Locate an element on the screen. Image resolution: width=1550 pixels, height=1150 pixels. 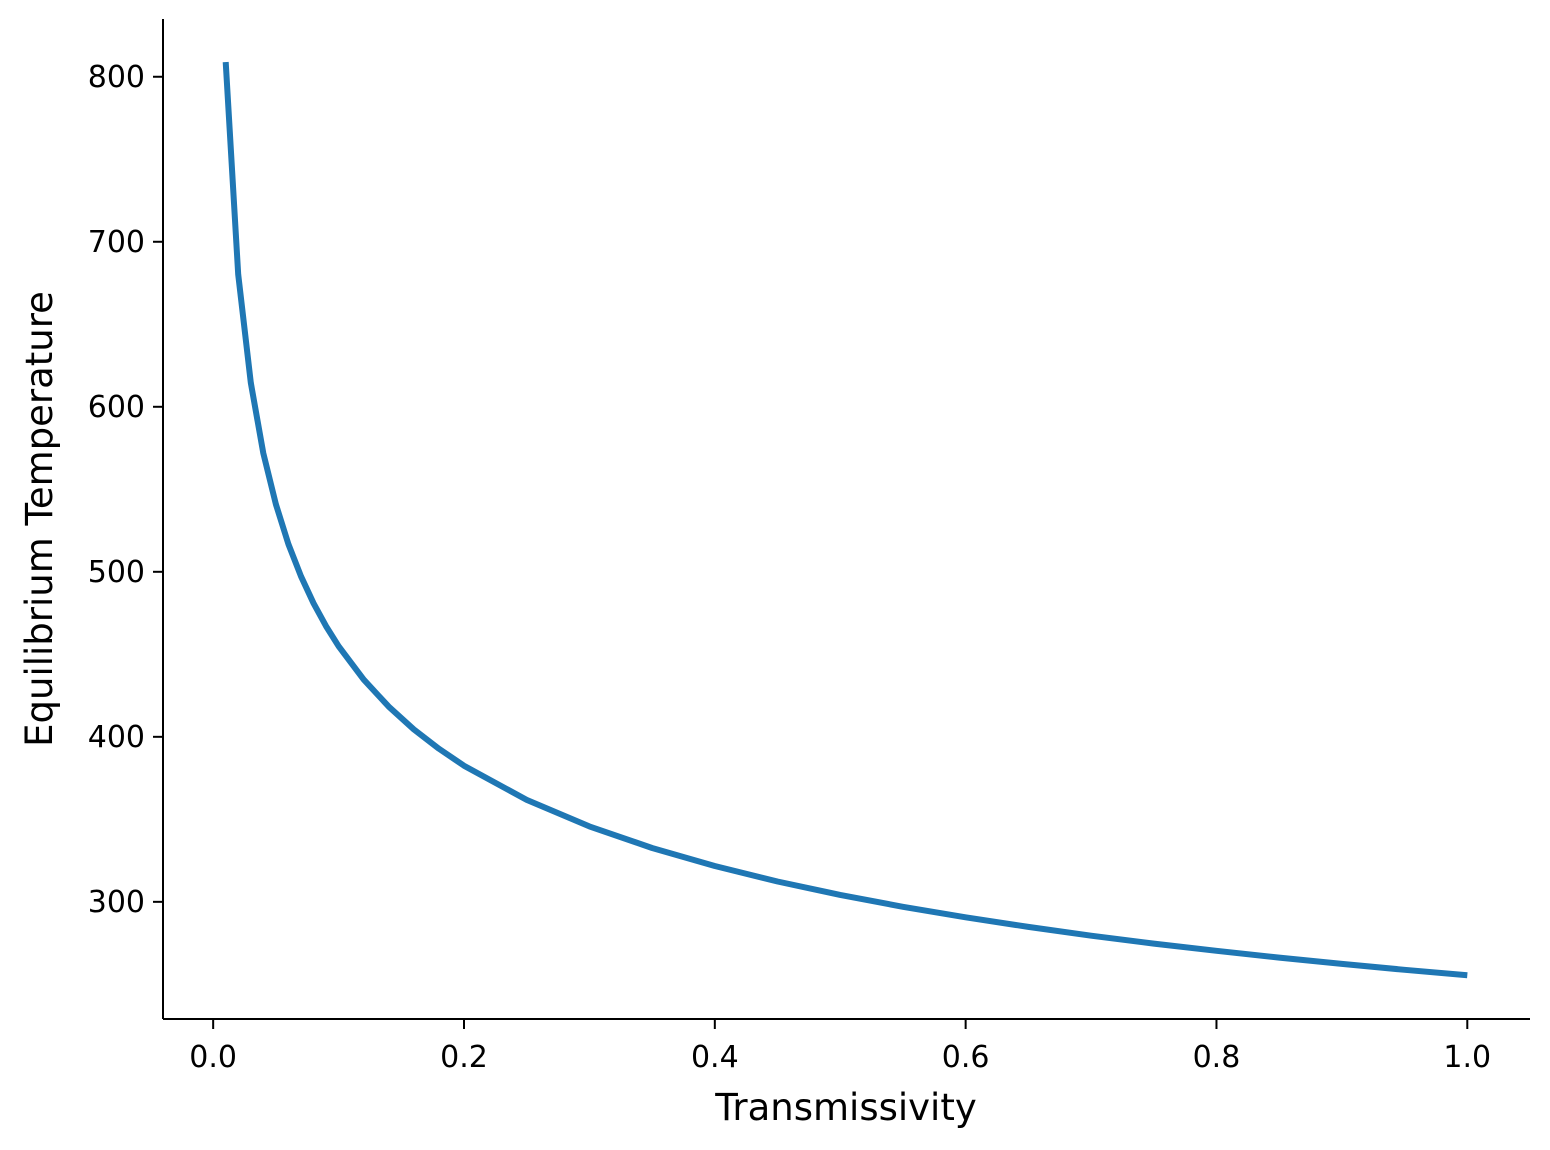
x-tick-label: 0.0 is located at coordinates (213, 1057).